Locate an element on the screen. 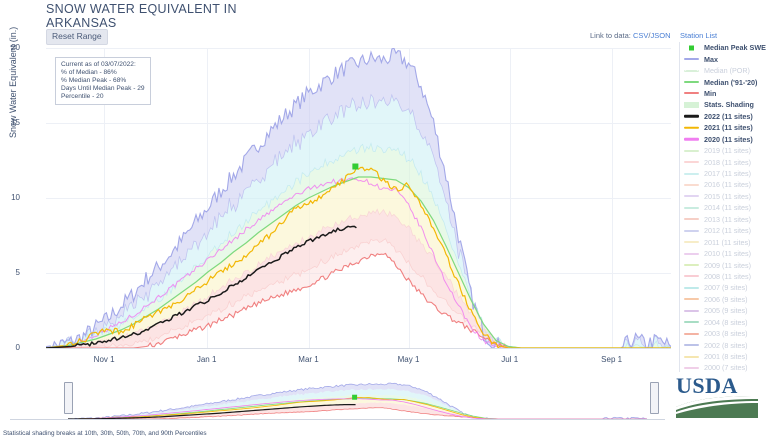 This screenshot has height=442, width=768. legend-item-label: 2005 (9 sites) is located at coordinates (726, 311).